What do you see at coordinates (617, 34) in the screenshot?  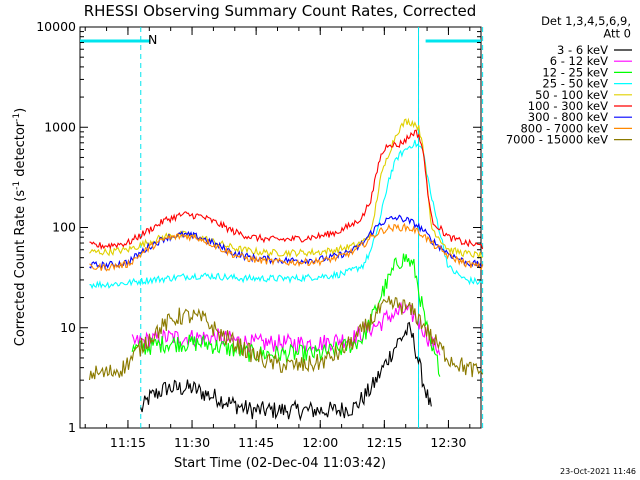 I see `legend-header-1: Att 0` at bounding box center [617, 34].